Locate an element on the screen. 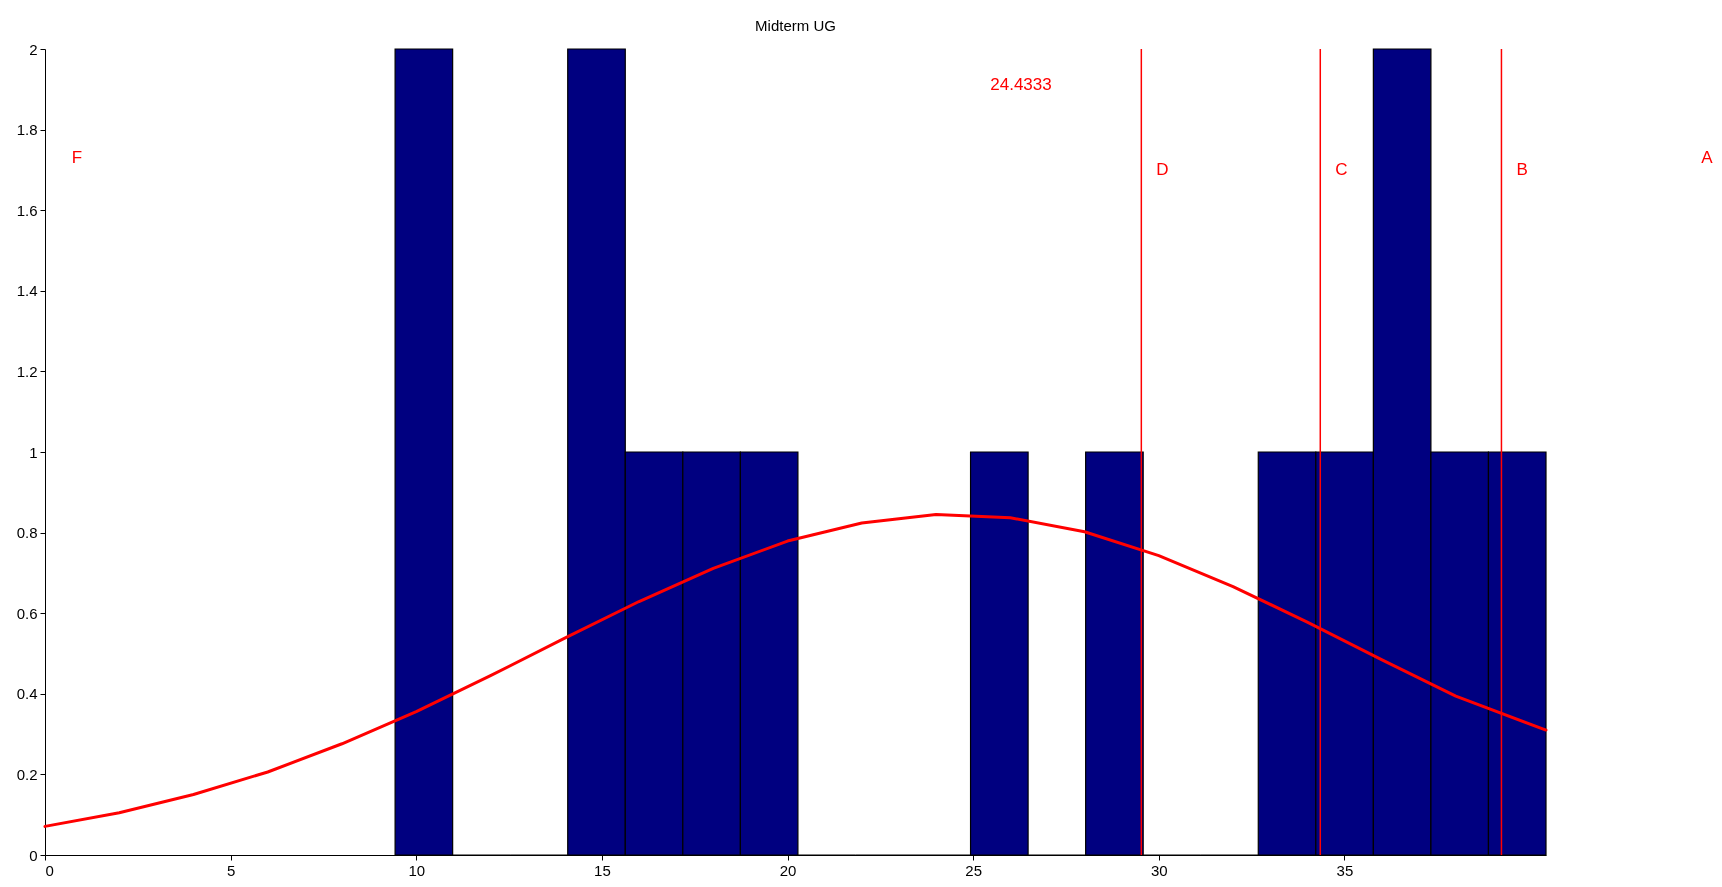 Image resolution: width=1722 pixels, height=887 pixels. ref-line-label: D is located at coordinates (1162, 169).